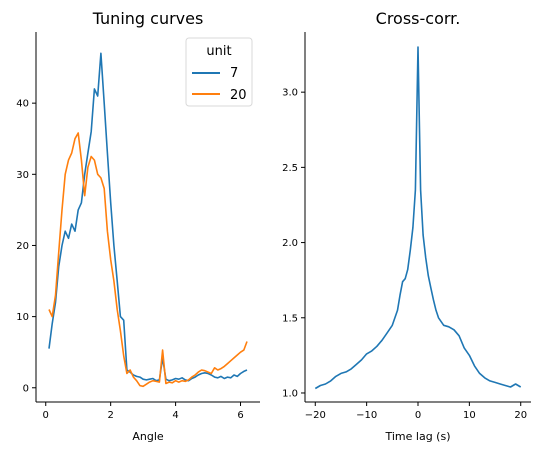 The height and width of the screenshot is (457, 540). I want to click on x-axis-label: Angle, so click(148, 436).